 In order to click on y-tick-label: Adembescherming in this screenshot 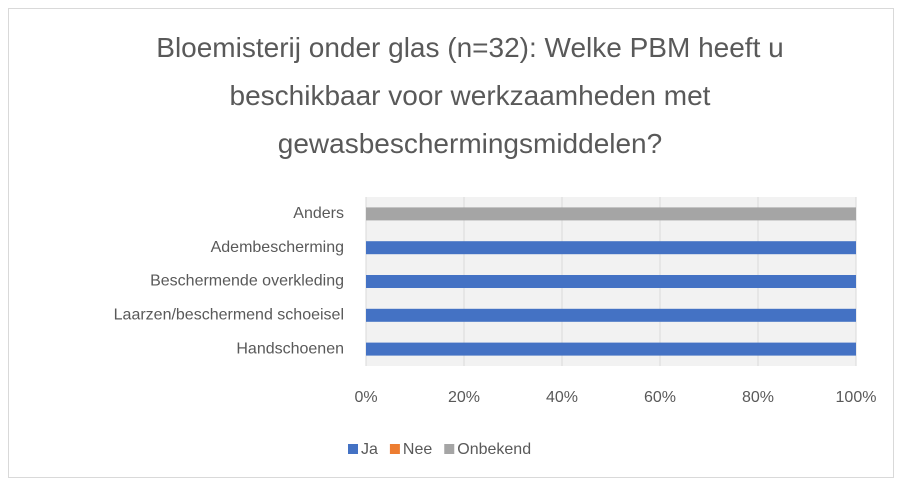, I will do `click(277, 247)`.